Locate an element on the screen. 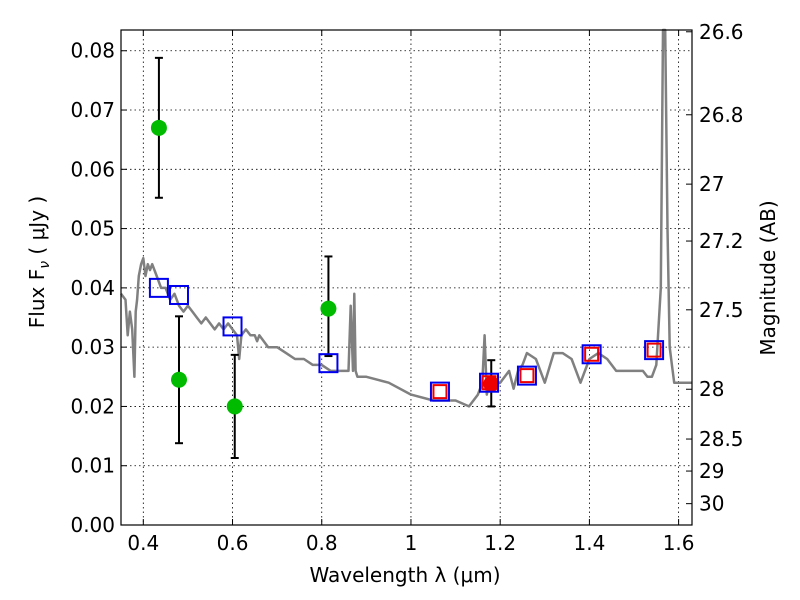  y-tick-label: 0.03 is located at coordinates (92, 347).